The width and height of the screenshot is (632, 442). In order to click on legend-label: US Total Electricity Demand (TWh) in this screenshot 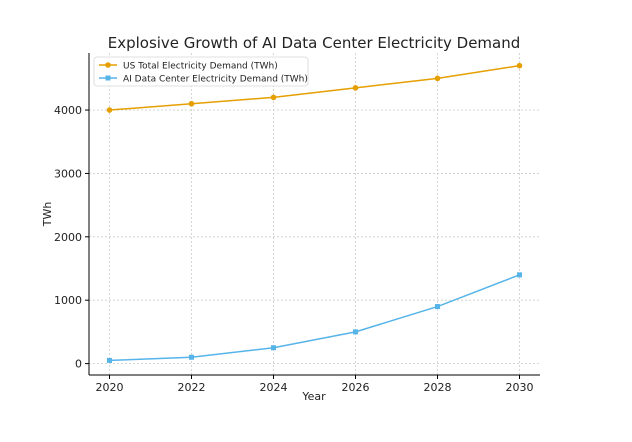, I will do `click(200, 67)`.